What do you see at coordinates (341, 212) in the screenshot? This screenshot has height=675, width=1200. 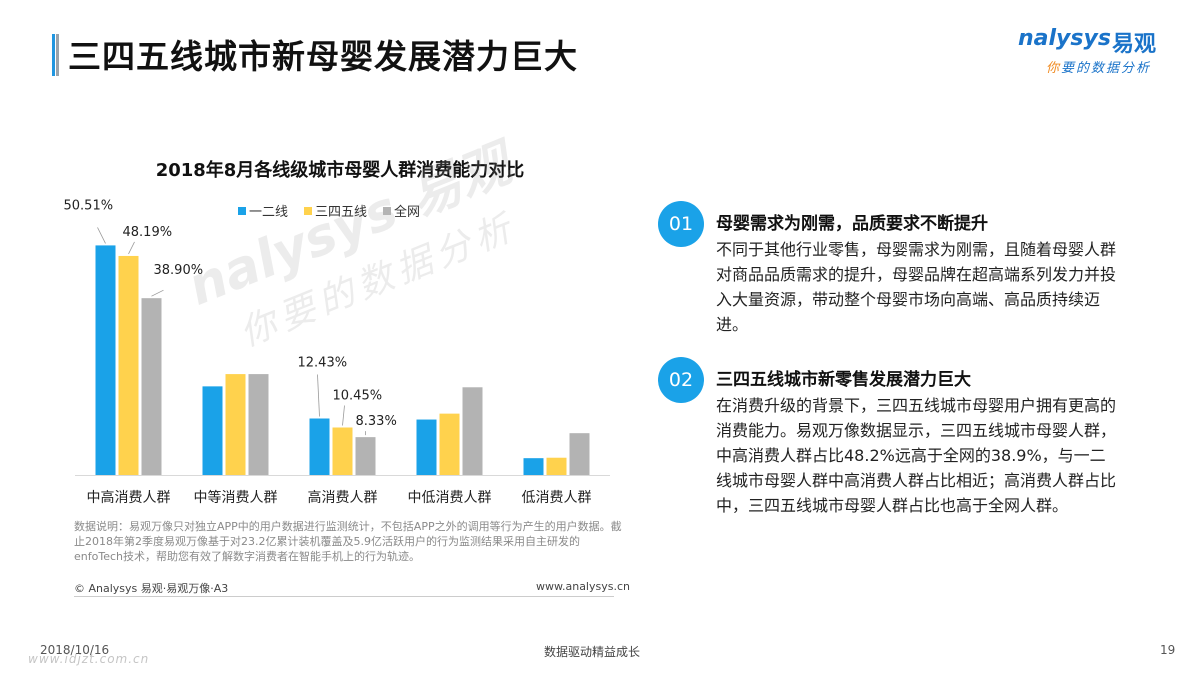 I see `legend-label-1: 三四五线` at bounding box center [341, 212].